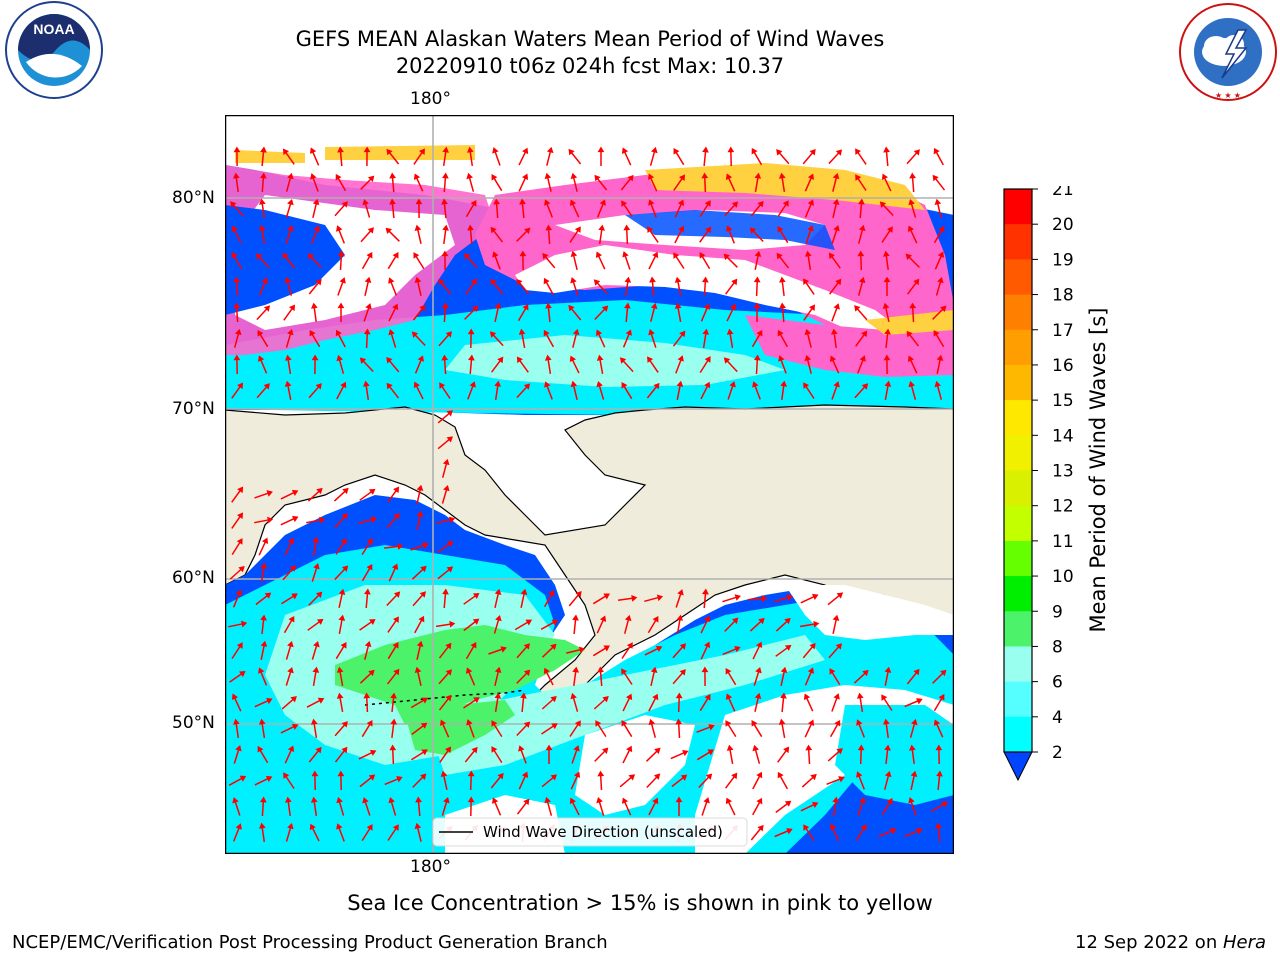 The height and width of the screenshot is (960, 1280). I want to click on chart-subtitle: 20220910 t06z 024h fcst Max: 10.37, so click(590, 66).